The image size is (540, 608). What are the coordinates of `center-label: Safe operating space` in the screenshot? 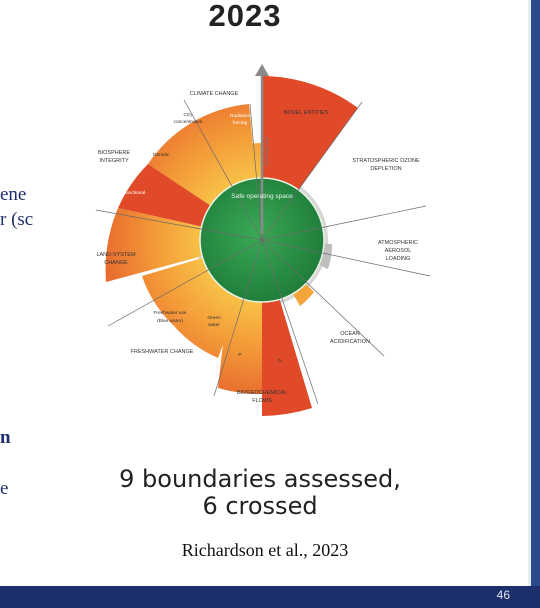 It's located at (262, 196).